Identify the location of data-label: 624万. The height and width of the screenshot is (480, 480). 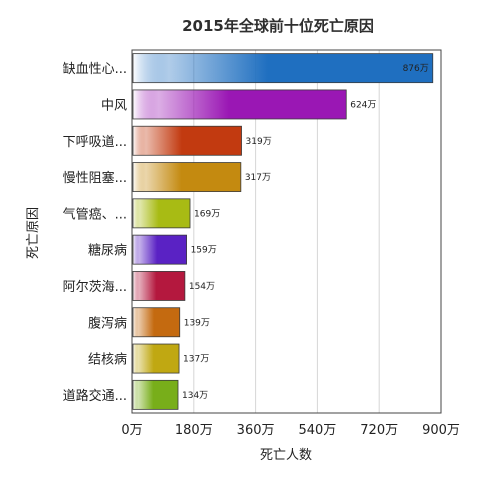
(363, 105).